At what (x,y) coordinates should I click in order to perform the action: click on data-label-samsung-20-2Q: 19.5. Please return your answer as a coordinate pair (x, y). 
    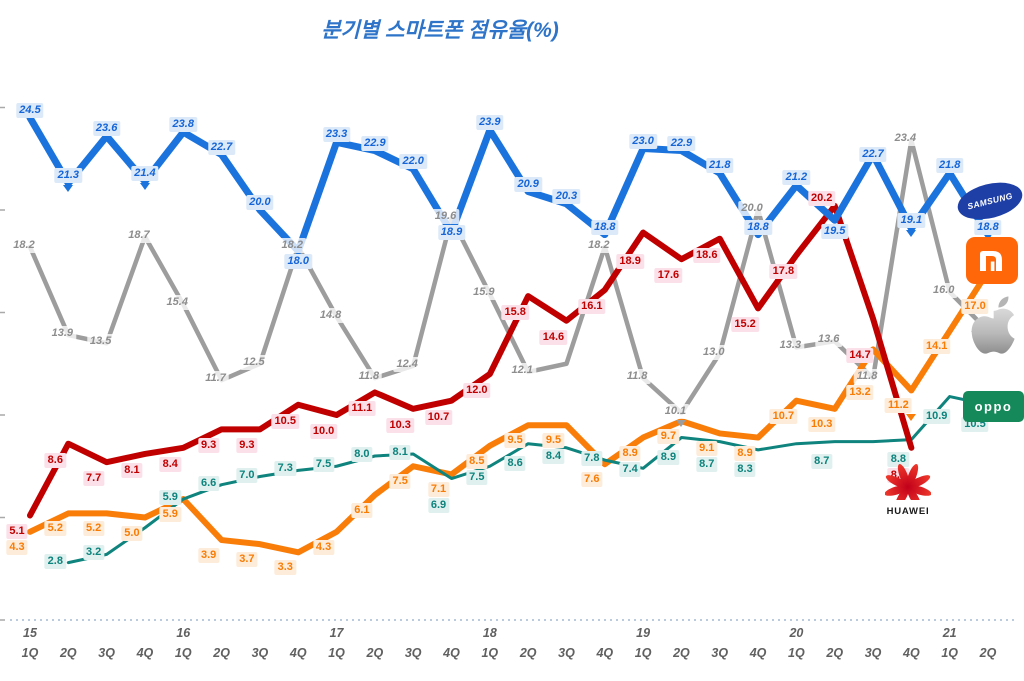
    Looking at the image, I should click on (835, 232).